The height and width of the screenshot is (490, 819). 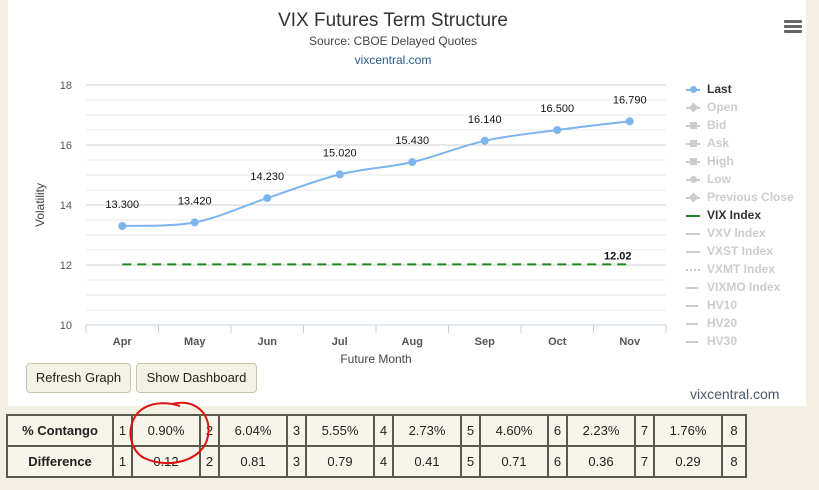 I want to click on footer-site-link: vixcentral.com, so click(x=735, y=394).